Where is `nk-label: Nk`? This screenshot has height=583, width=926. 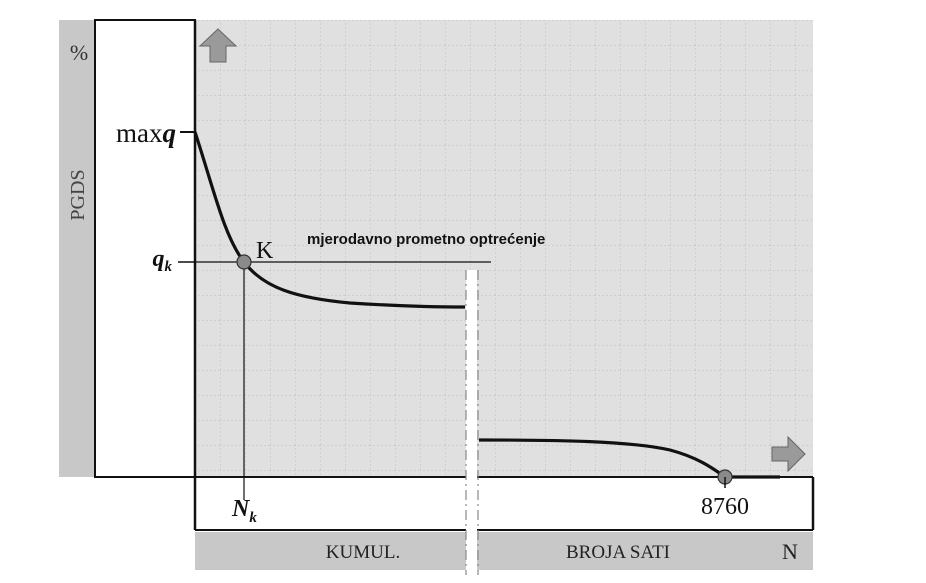 nk-label: Nk is located at coordinates (244, 511).